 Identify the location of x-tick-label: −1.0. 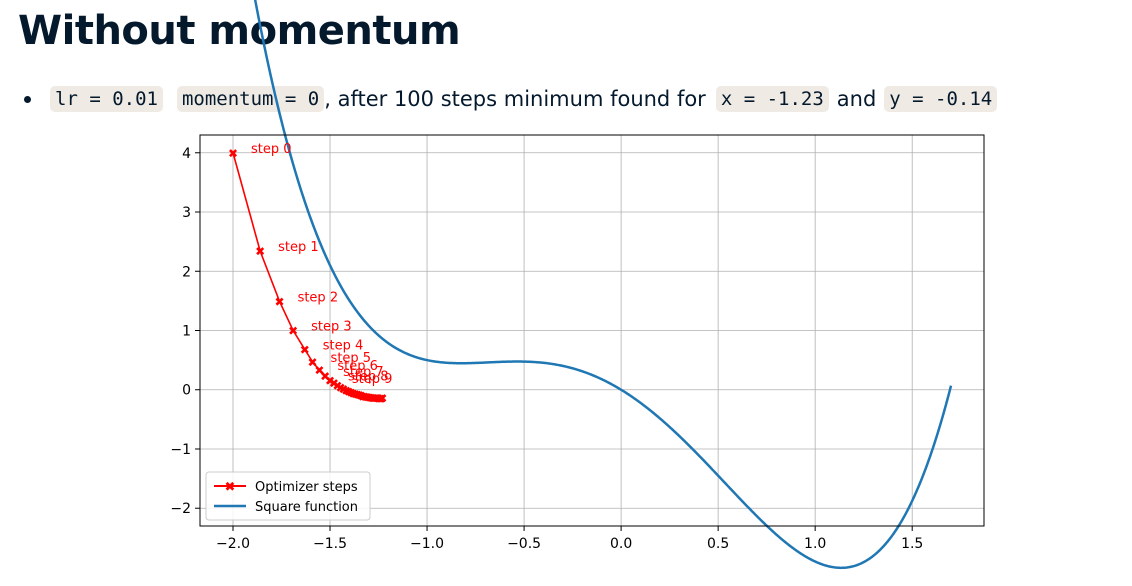
(427, 544).